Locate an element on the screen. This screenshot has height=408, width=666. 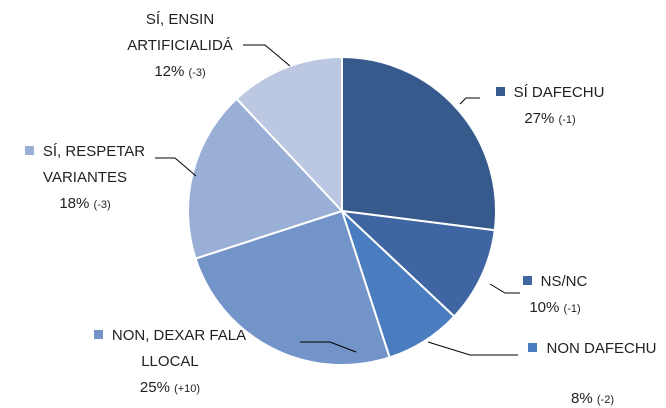
label-value: 25% (+10) is located at coordinates (170, 388).